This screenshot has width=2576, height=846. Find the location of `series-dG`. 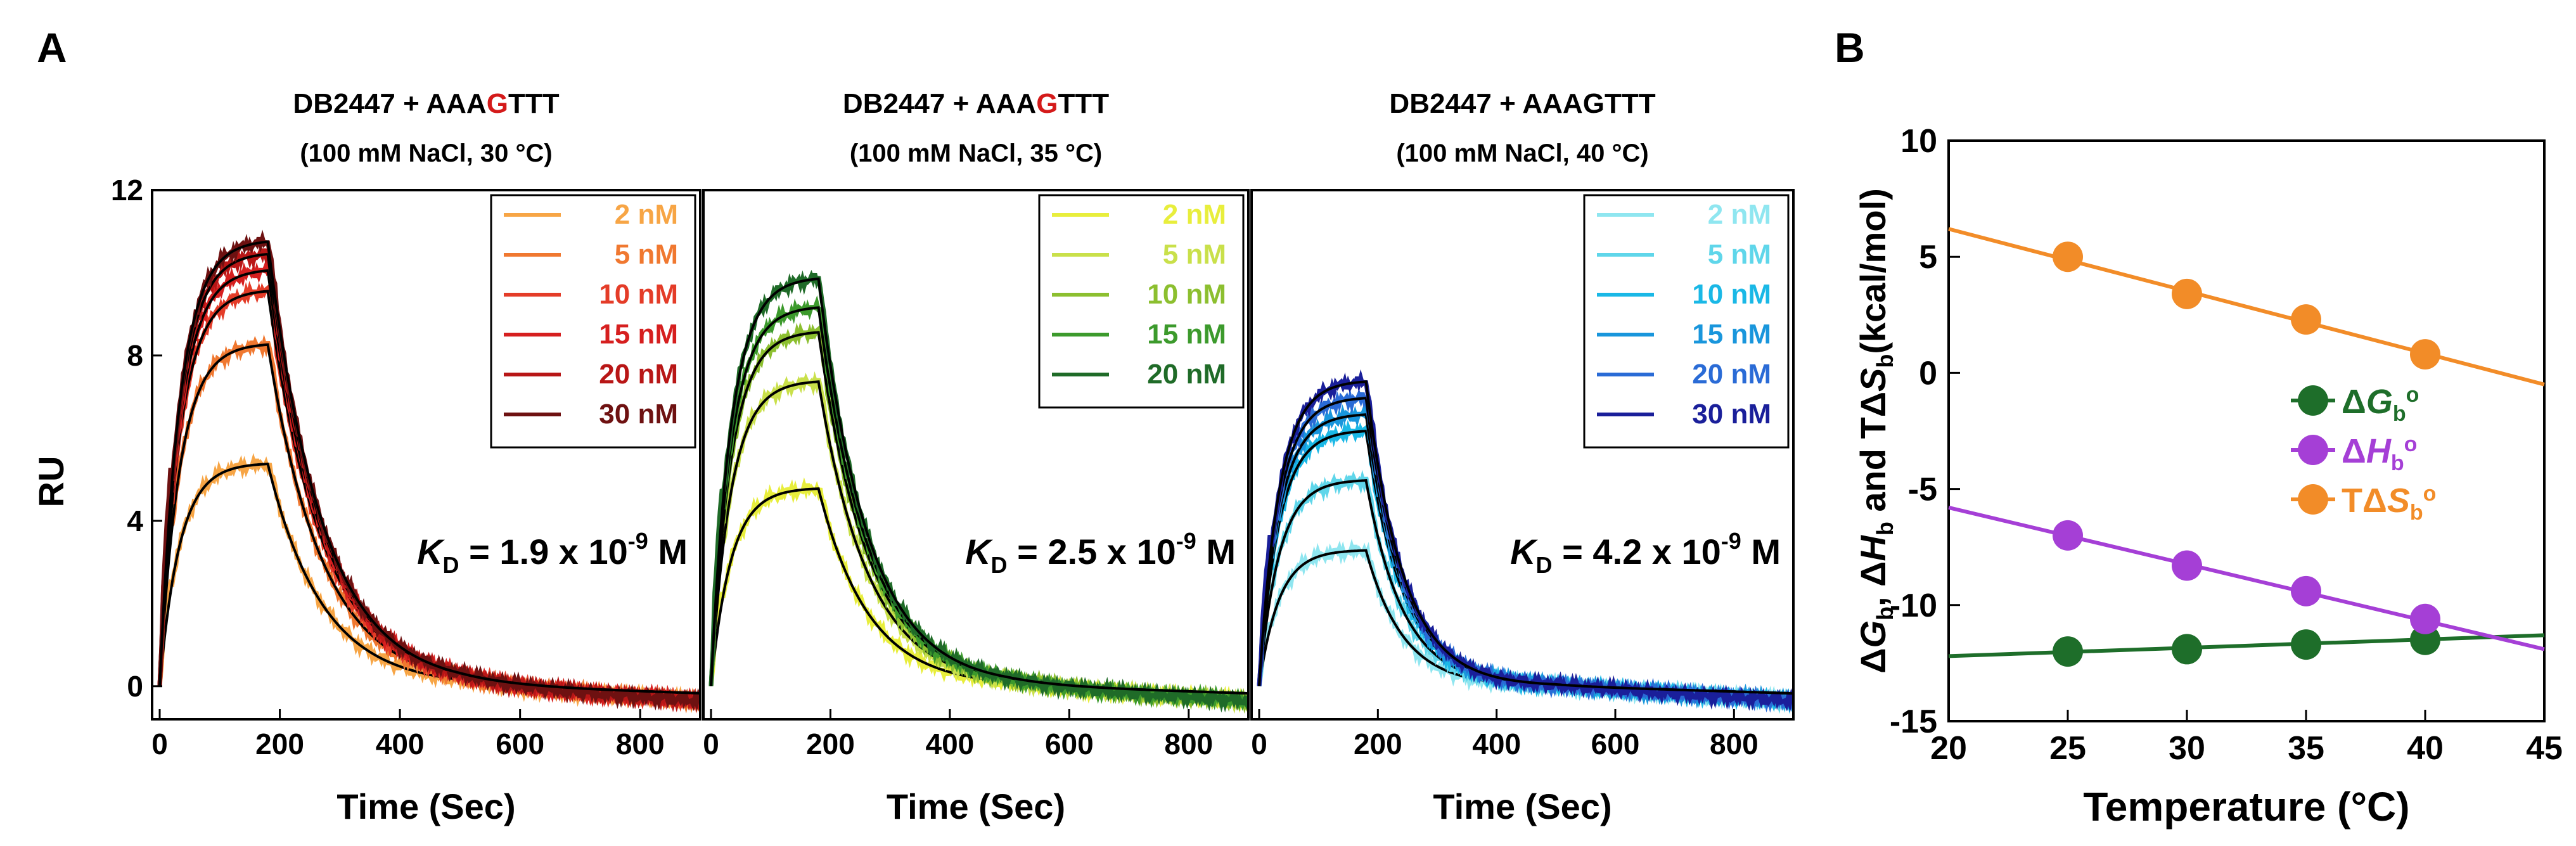

series-dG is located at coordinates (2246, 645).